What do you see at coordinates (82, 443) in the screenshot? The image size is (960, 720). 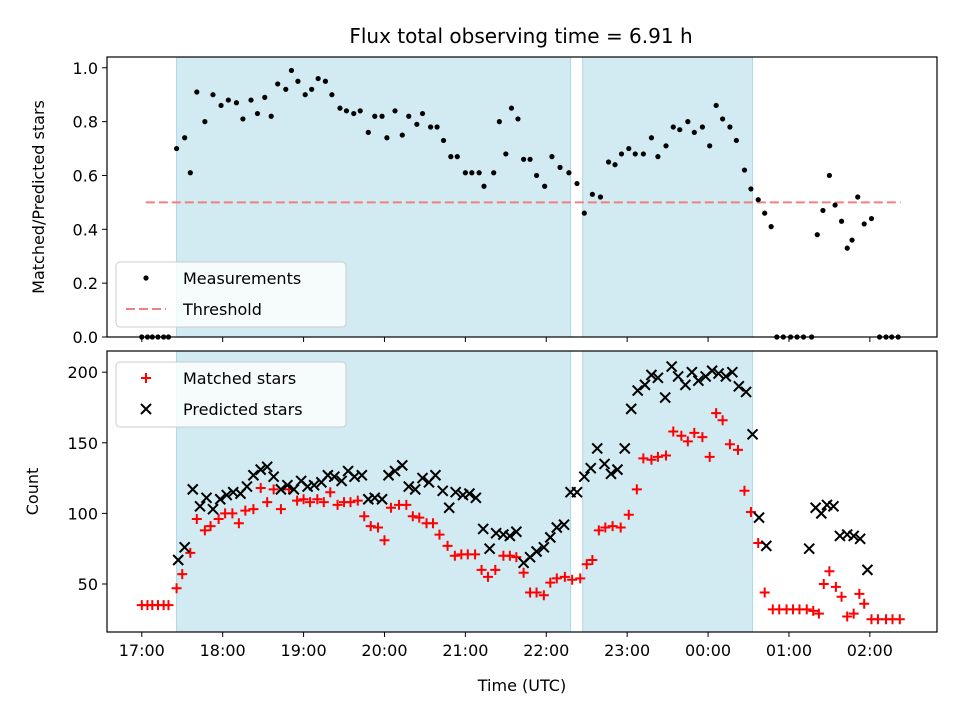 I see `y-tick-label: 150` at bounding box center [82, 443].